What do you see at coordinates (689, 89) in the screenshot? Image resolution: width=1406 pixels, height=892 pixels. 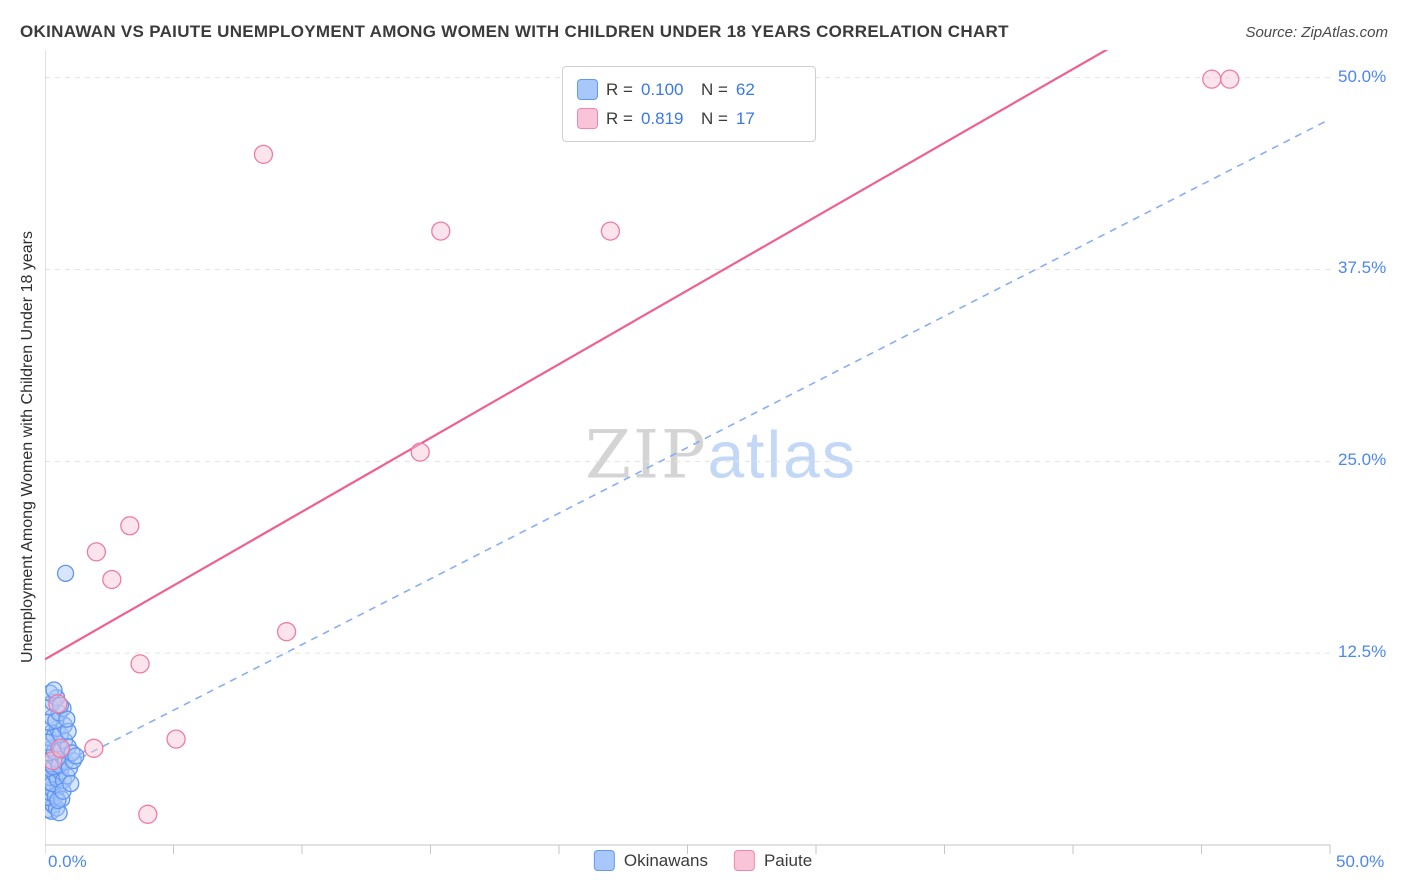 I see `legend-row-okinawans: R = 0.100 N = 62` at bounding box center [689, 89].